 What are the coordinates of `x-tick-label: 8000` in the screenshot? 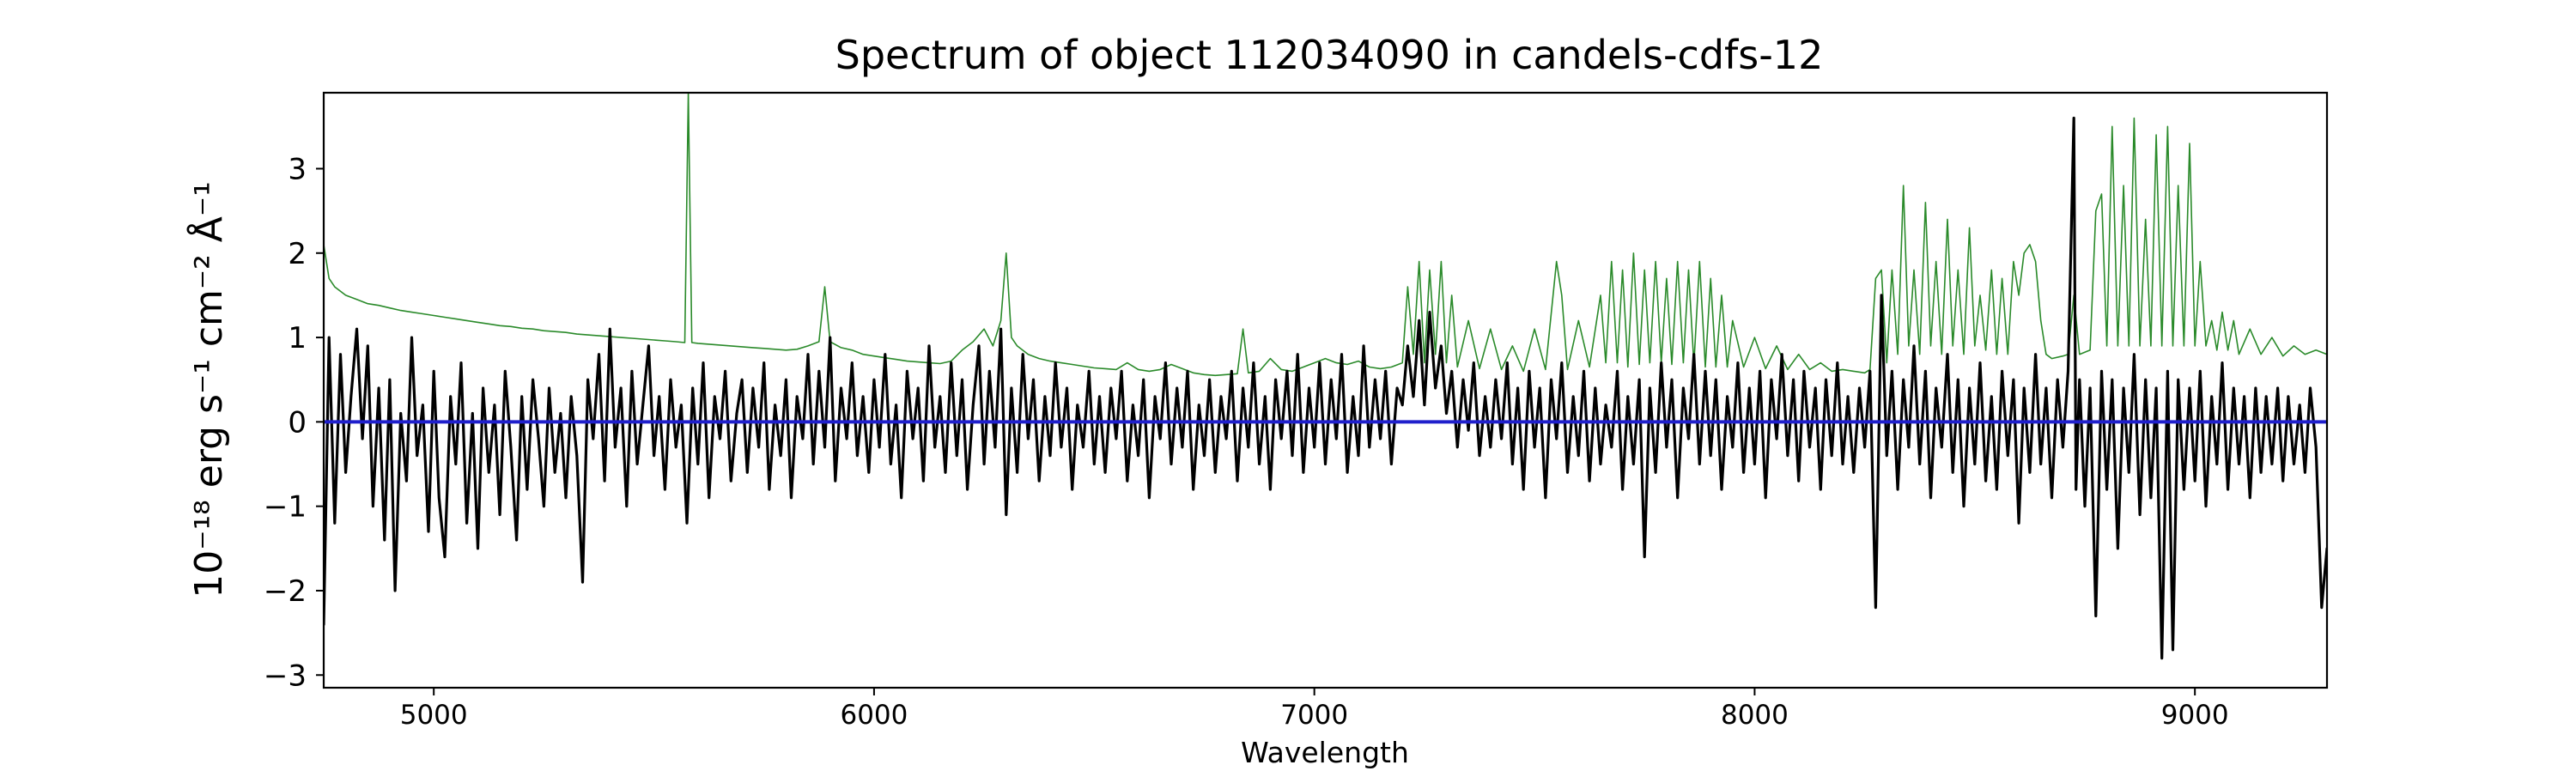 It's located at (1755, 715).